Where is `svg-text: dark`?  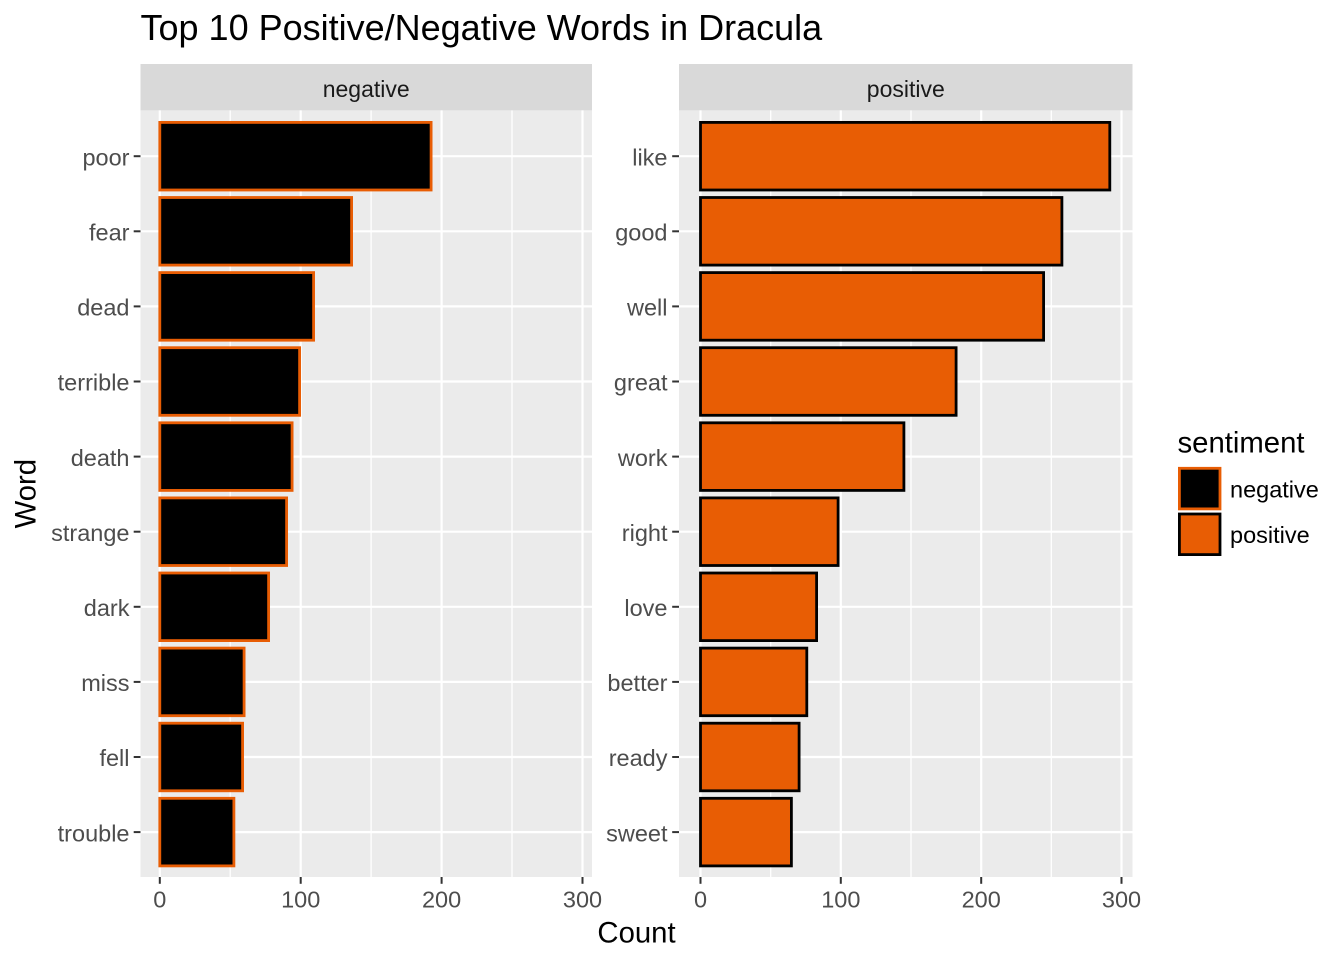
svg-text: dark is located at coordinates (107, 608).